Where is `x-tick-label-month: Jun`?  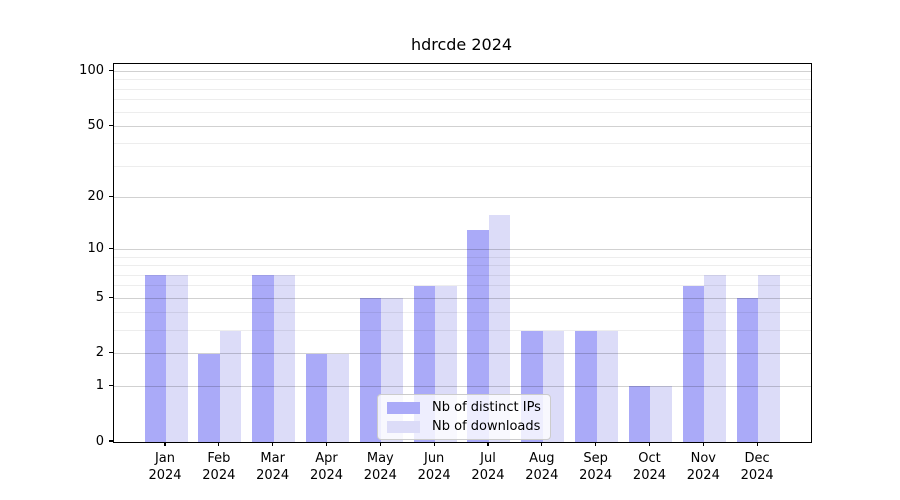
x-tick-label-month: Jun is located at coordinates (434, 458).